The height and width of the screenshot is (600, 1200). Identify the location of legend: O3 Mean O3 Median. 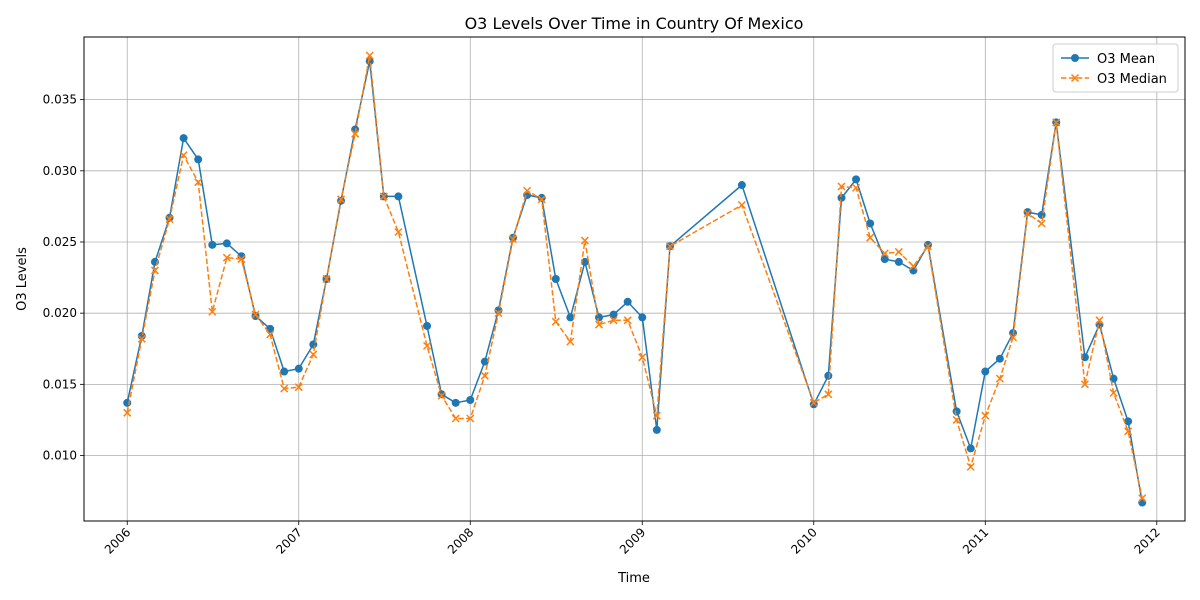
(1115, 68).